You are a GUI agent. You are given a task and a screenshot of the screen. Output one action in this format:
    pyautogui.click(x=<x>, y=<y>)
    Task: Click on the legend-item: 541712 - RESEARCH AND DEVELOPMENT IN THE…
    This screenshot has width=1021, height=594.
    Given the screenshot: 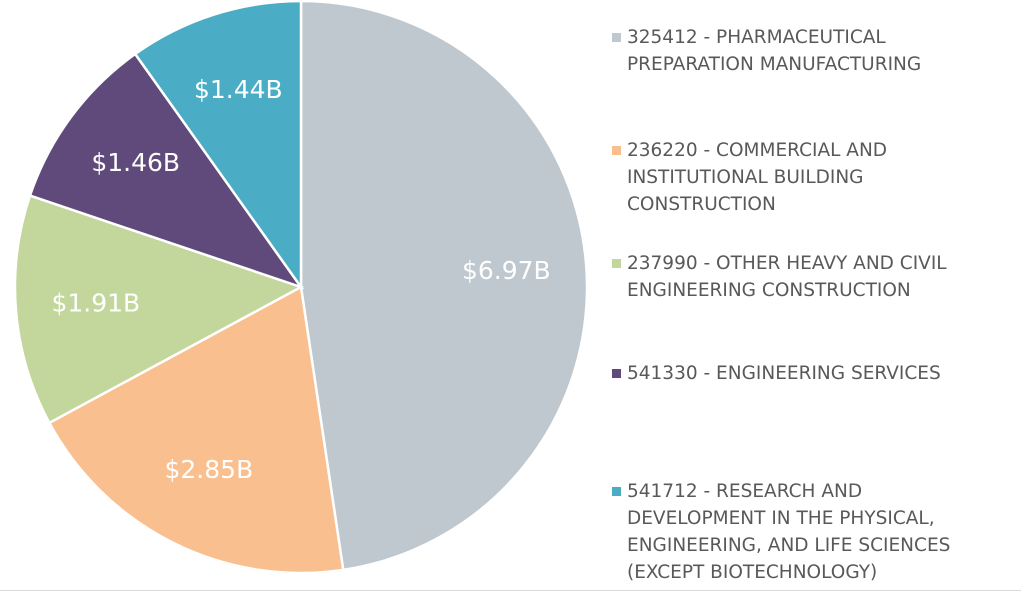 What is the action you would take?
    pyautogui.click(x=812, y=532)
    